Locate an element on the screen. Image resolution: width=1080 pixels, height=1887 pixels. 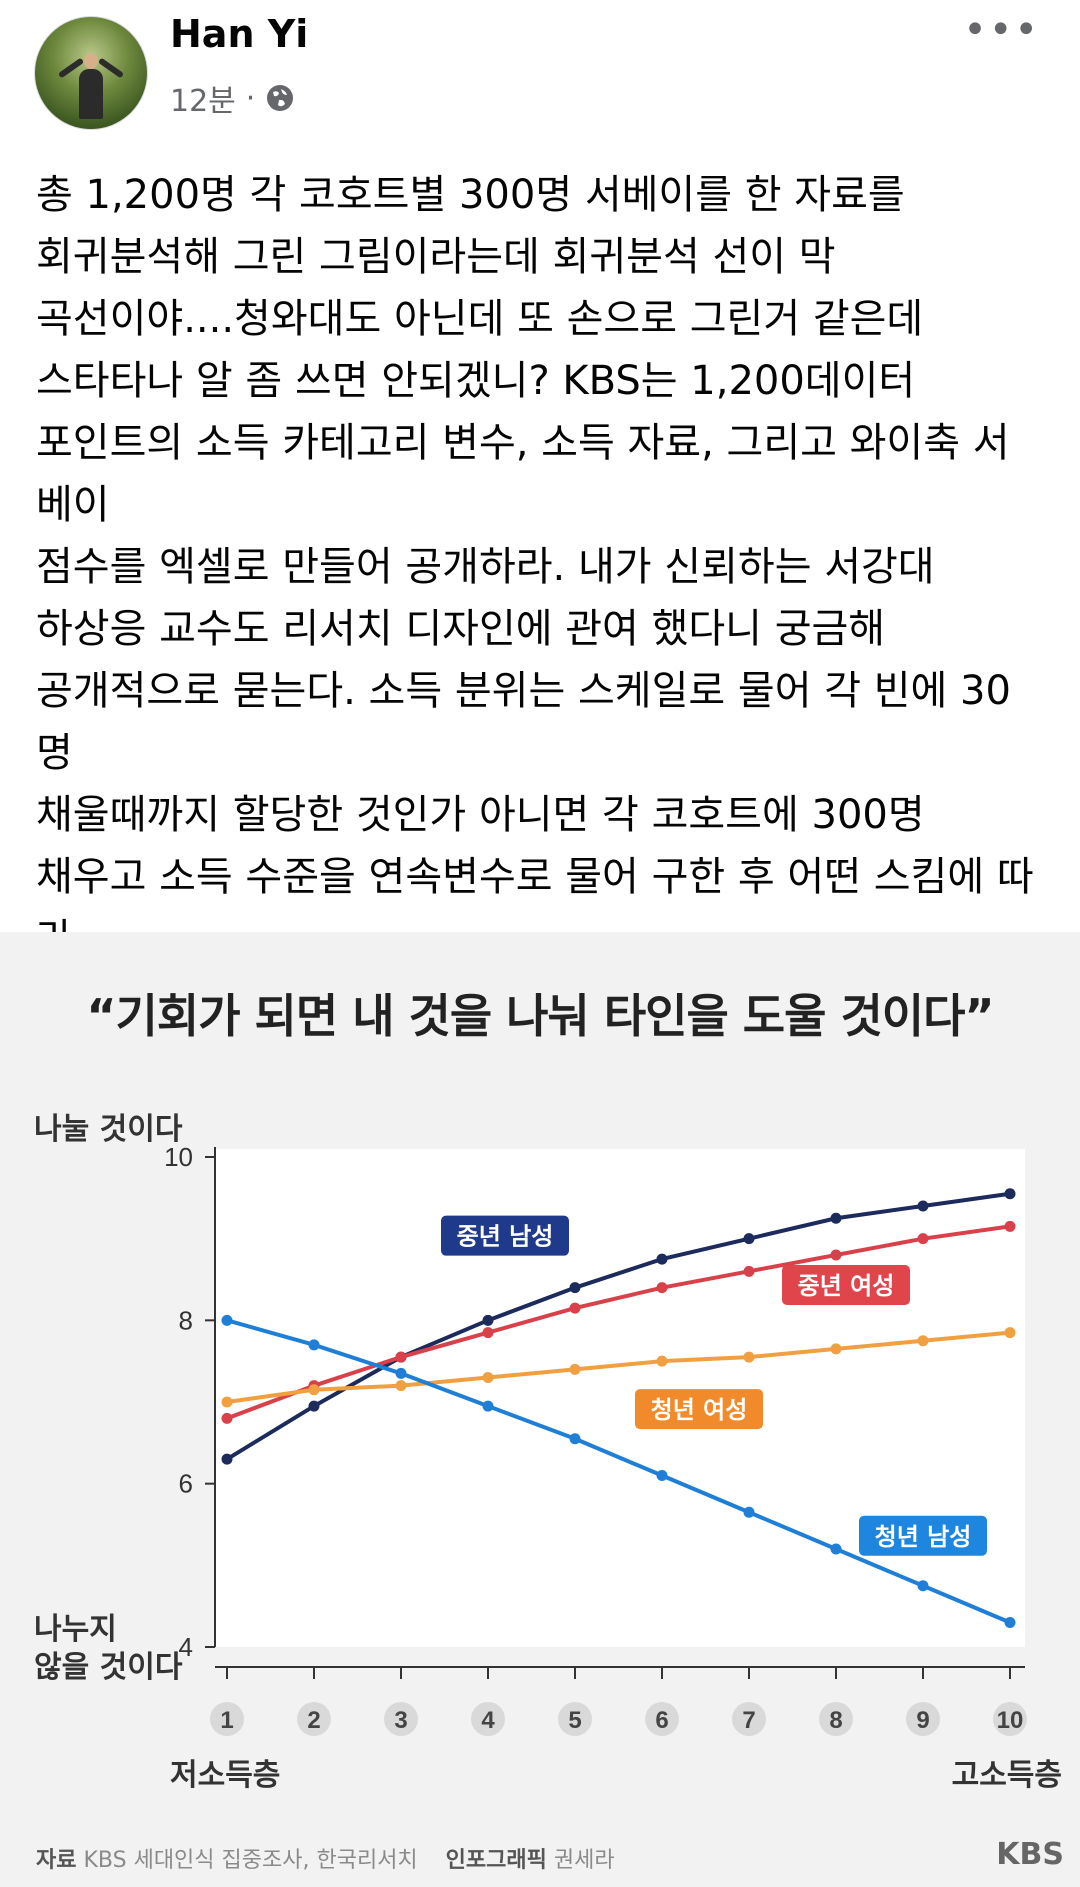
series-label: 청년 남성 is located at coordinates (923, 1537).